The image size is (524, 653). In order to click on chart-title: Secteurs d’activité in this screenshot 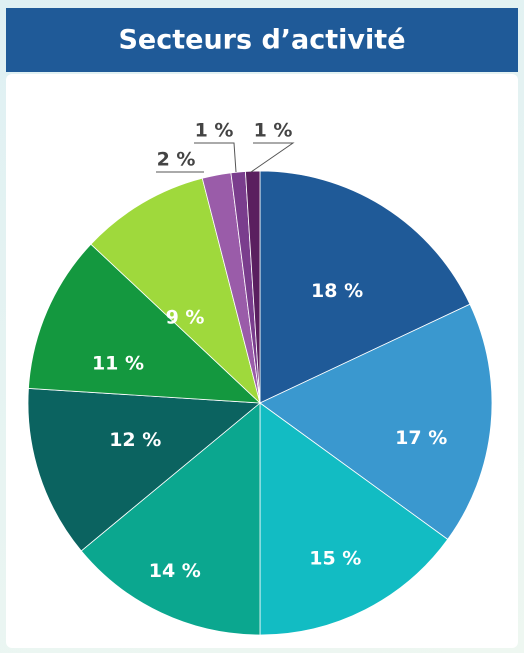, I will do `click(261, 40)`.